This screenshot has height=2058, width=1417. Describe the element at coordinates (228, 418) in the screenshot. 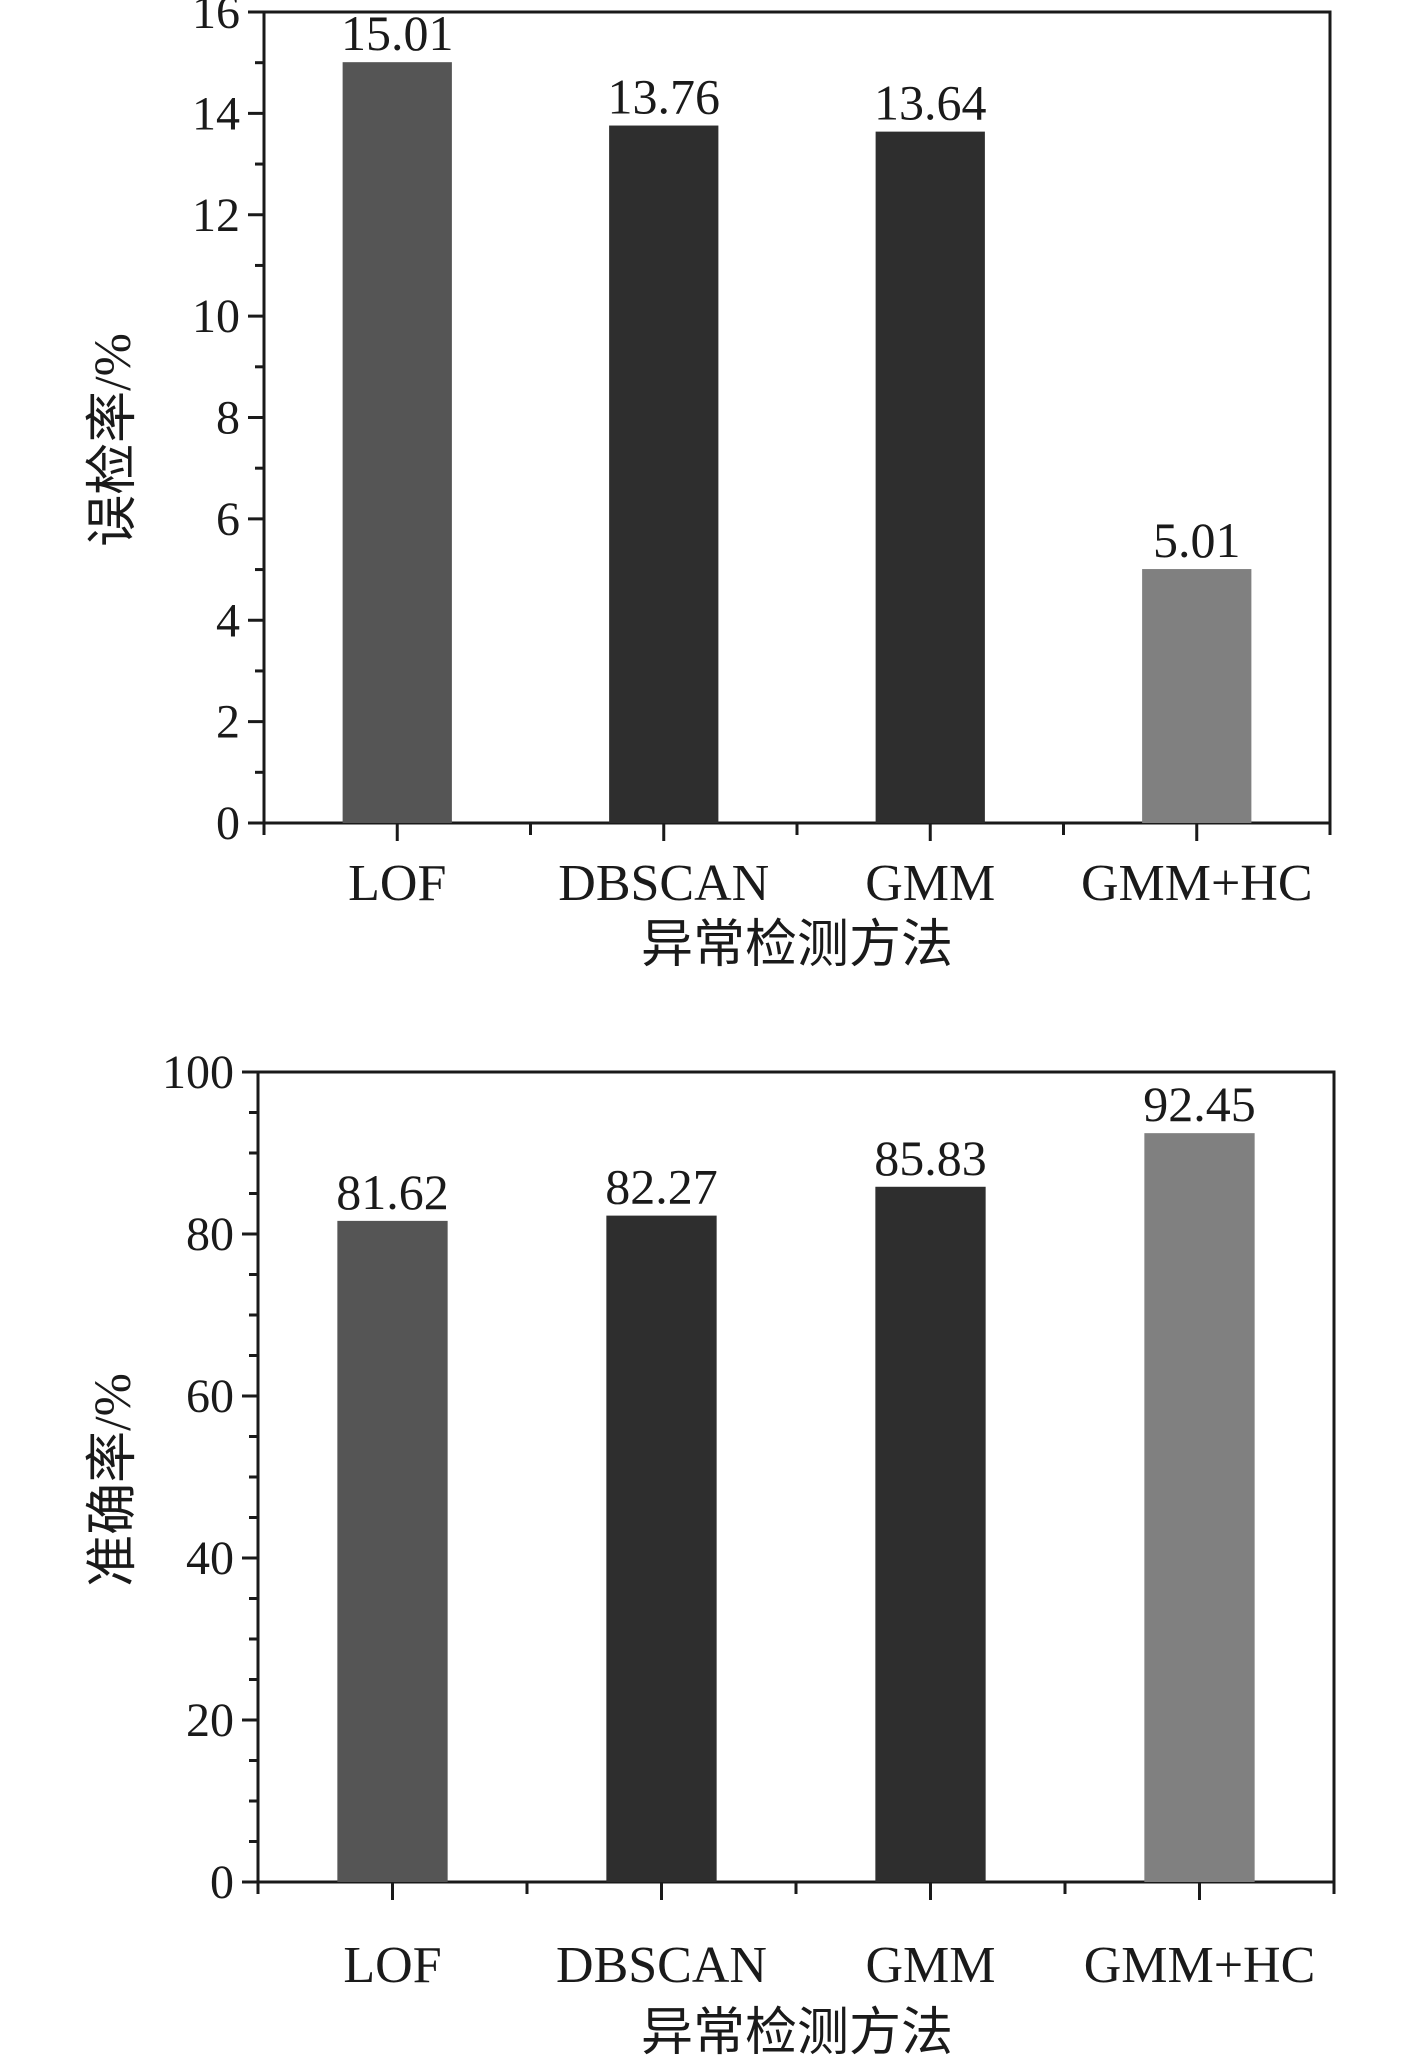

I see `y-tick-label: 8` at that location.